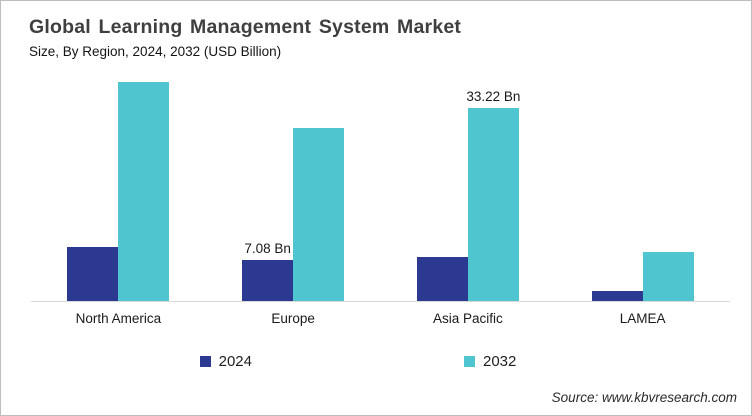 The height and width of the screenshot is (416, 752). What do you see at coordinates (644, 397) in the screenshot?
I see `source-text: Source: www.kbvresearch.com` at bounding box center [644, 397].